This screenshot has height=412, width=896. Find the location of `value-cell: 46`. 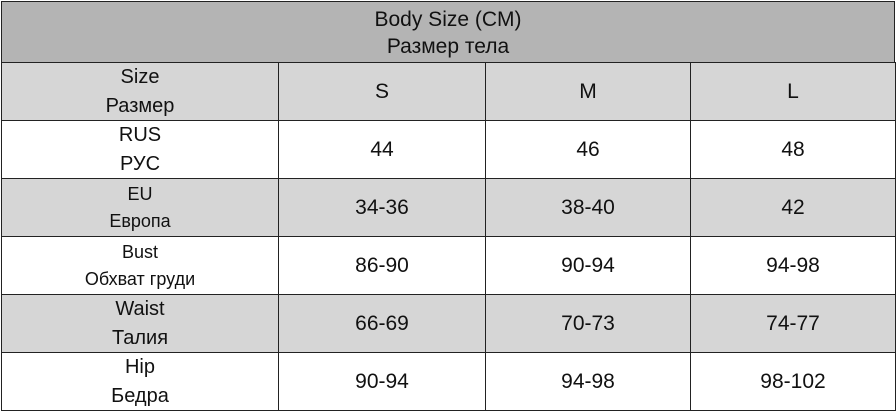

value-cell: 46 is located at coordinates (588, 149).